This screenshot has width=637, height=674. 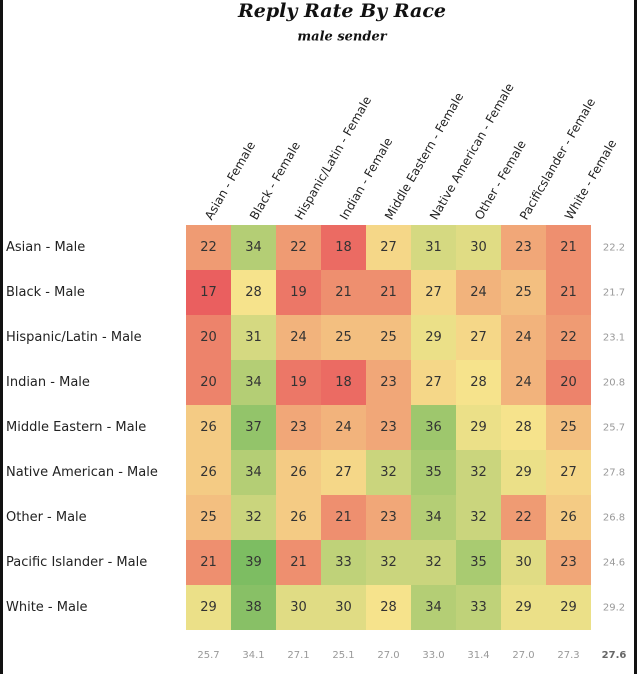 What do you see at coordinates (46, 517) in the screenshot?
I see `row-label: Other - Male` at bounding box center [46, 517].